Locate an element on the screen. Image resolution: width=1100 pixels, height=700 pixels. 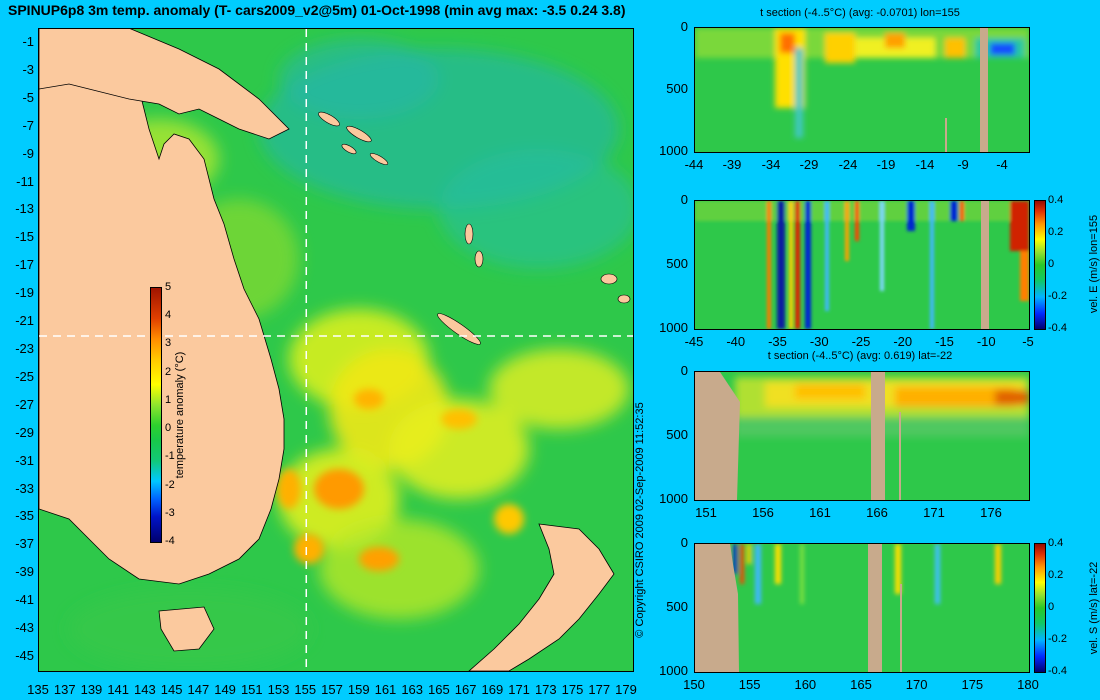
new-guinea-land is located at coordinates (164, 84).